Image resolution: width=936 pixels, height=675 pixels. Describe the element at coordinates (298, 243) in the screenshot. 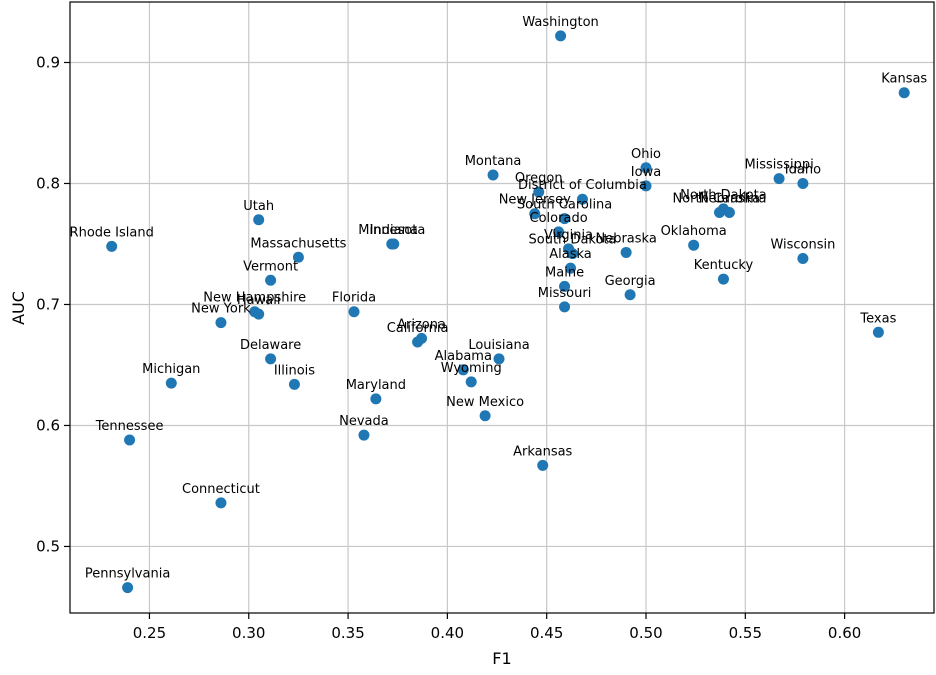

I see `point-label: Massachusetts` at that location.